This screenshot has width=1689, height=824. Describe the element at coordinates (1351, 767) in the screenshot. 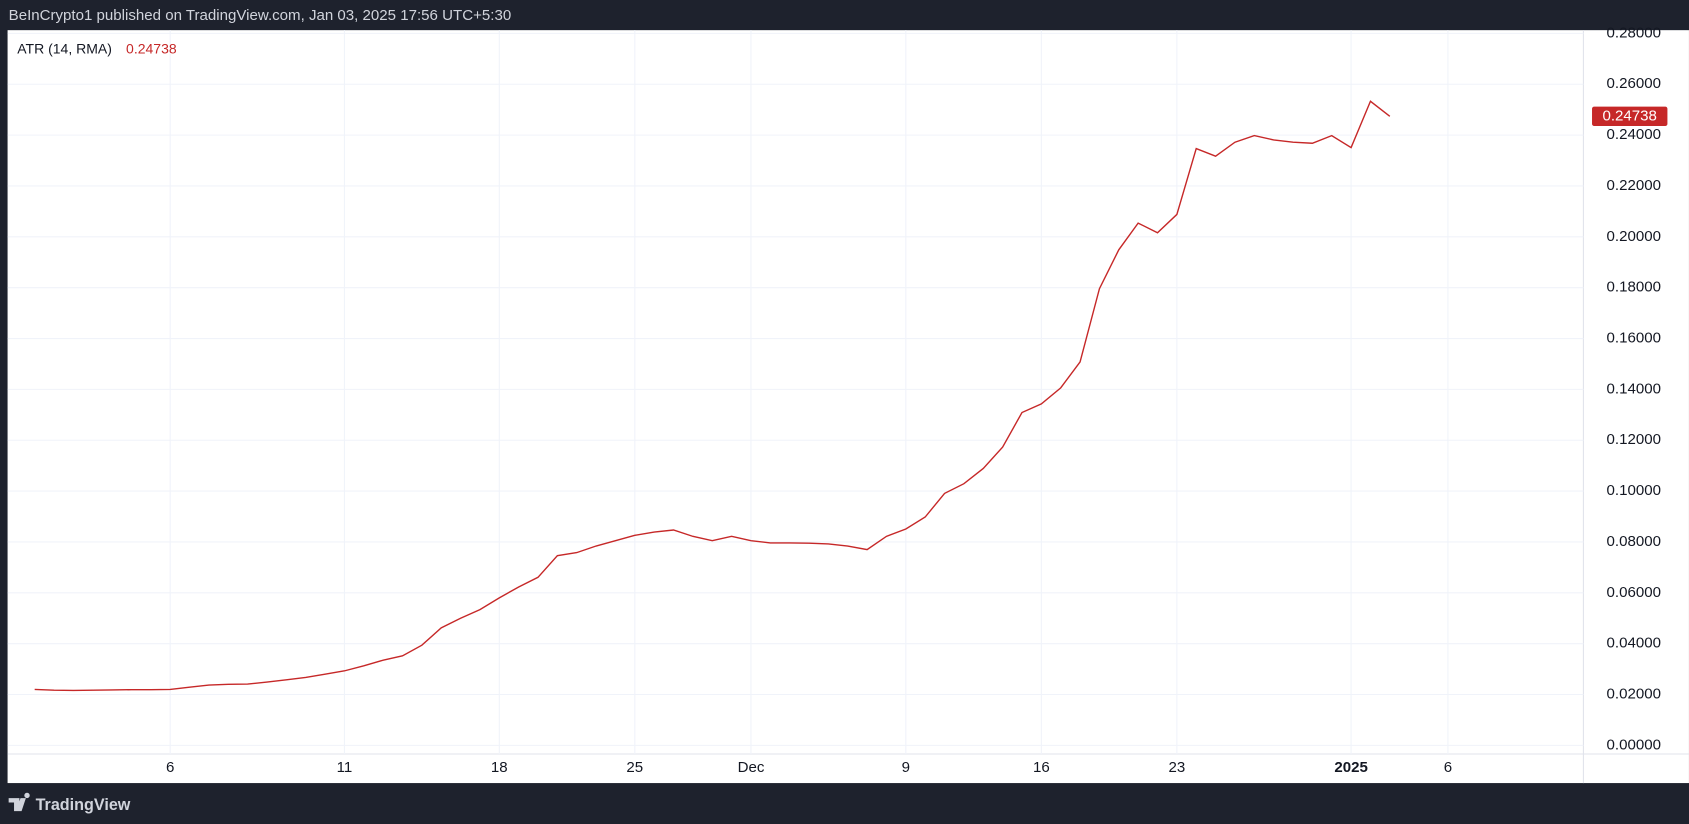

I see `x-tick-label: 2025` at that location.